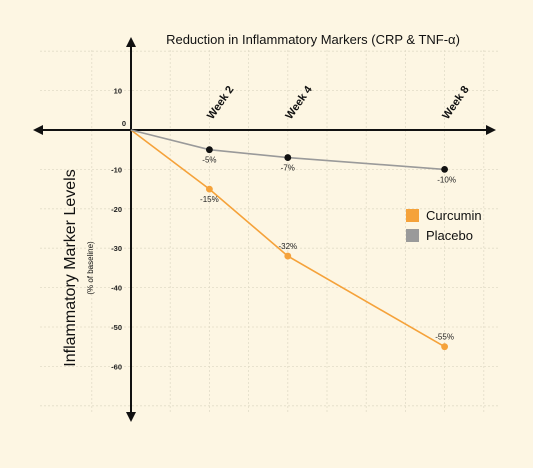 This screenshot has height=468, width=533. What do you see at coordinates (70, 267) in the screenshot?
I see `y-axis-label: Inflammatory Marker Levels` at bounding box center [70, 267].